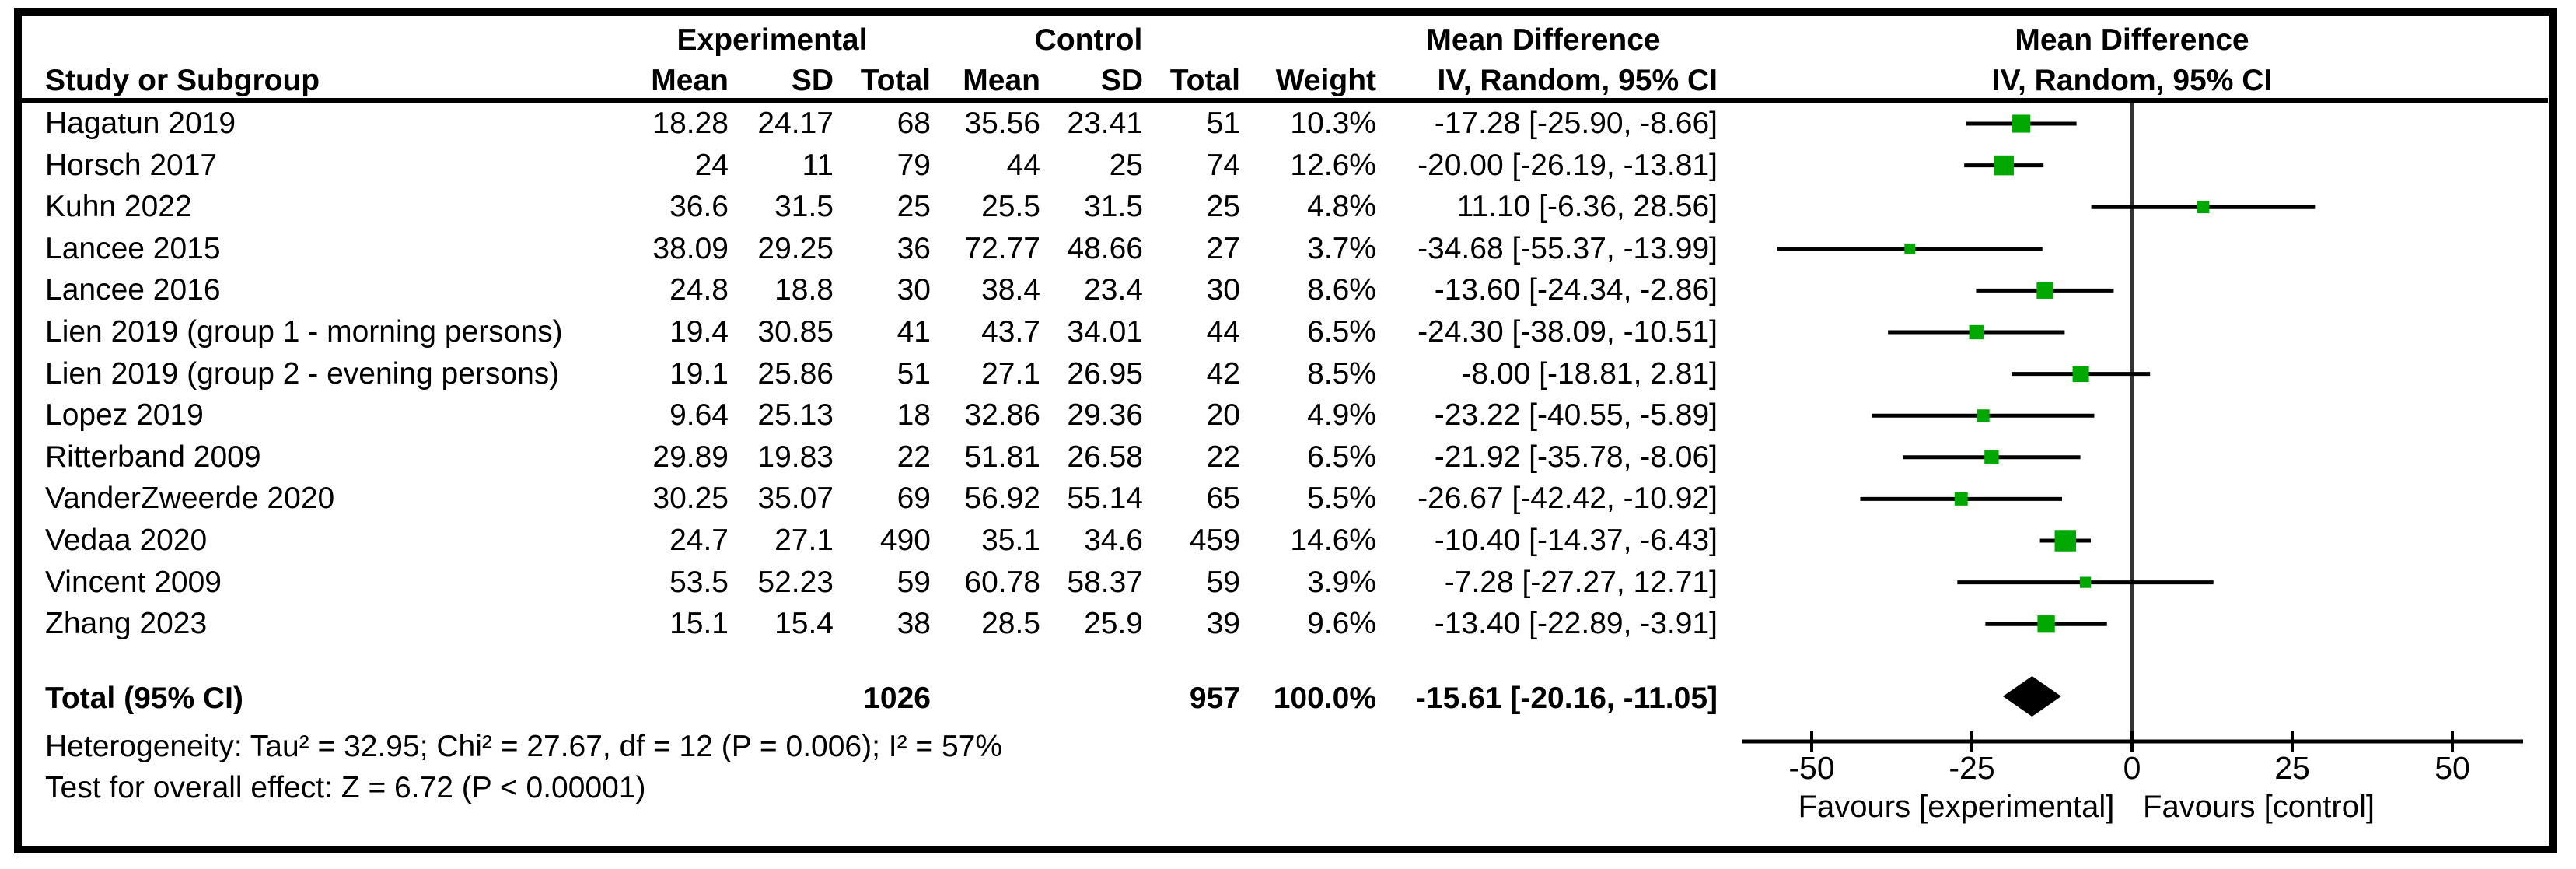  I want to click on favours-right-label: Favours [control], so click(2259, 807).